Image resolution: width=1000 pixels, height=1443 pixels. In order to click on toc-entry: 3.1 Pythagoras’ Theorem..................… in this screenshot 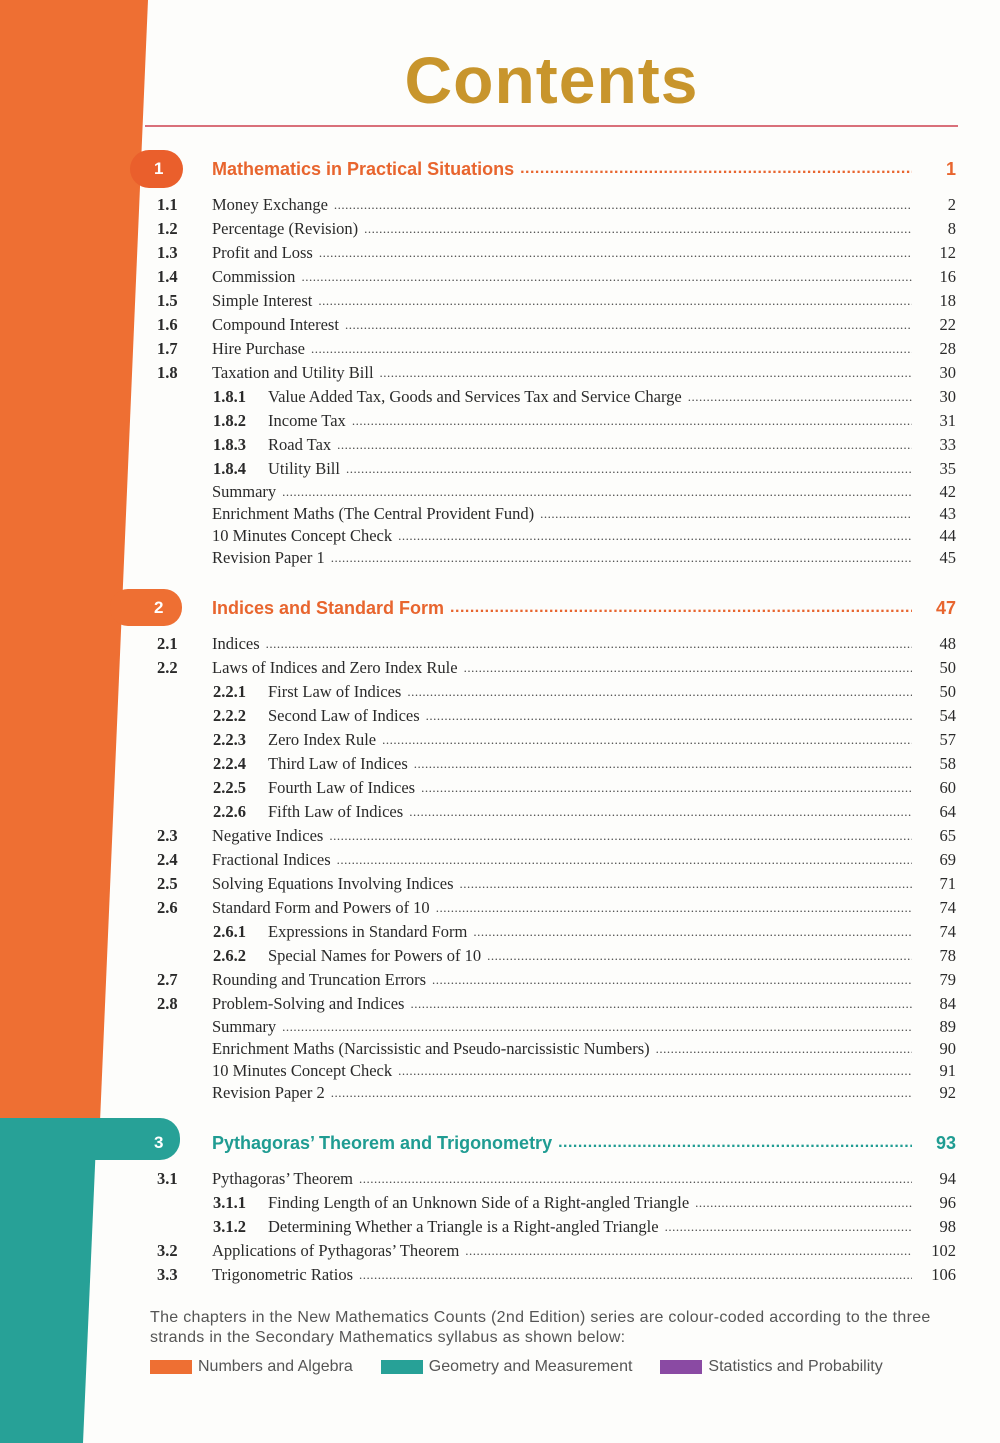, I will do `click(500, 1179)`.